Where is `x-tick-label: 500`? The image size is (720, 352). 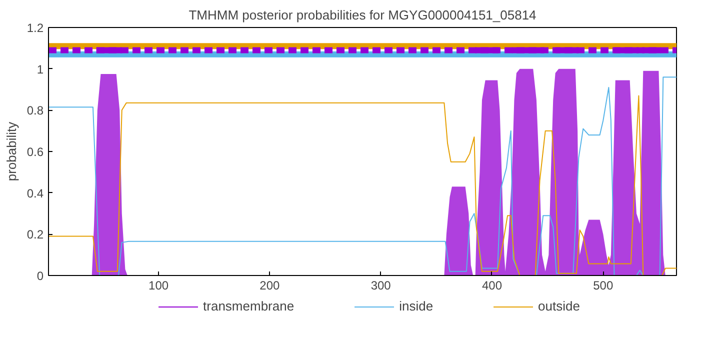
x-tick-label: 500 is located at coordinates (603, 285).